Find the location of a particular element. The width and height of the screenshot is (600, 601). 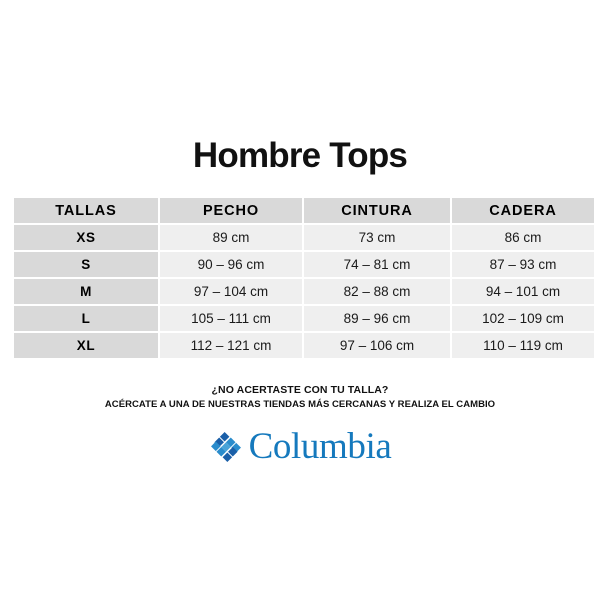

cell-waist: 74 – 81 cm is located at coordinates (377, 264).